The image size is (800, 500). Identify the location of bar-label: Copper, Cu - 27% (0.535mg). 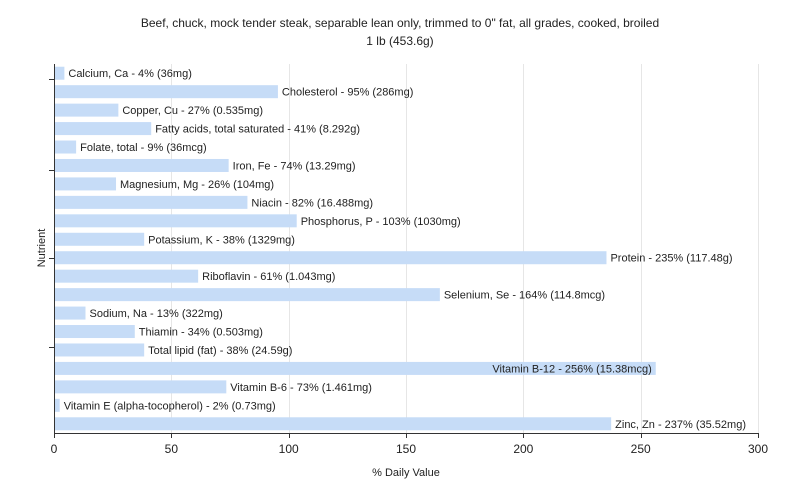
(192, 111).